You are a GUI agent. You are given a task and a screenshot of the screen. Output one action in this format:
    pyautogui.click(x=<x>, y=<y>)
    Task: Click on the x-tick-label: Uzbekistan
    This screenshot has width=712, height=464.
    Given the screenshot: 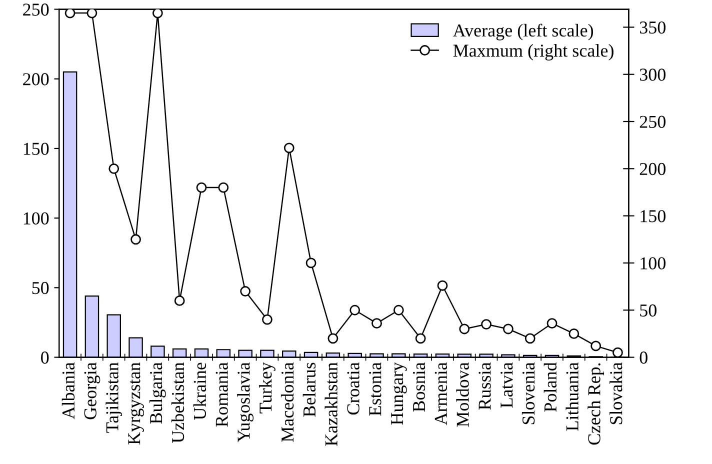 What is the action you would take?
    pyautogui.click(x=177, y=402)
    